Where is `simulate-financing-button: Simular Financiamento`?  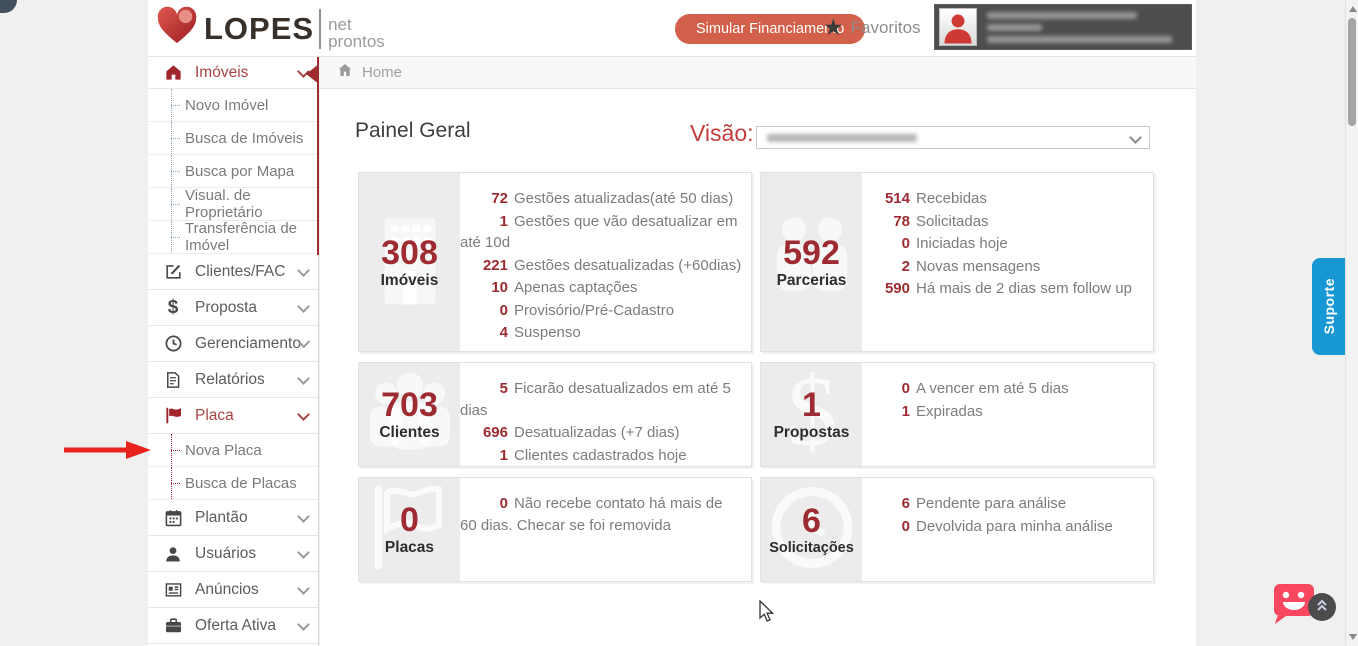 simulate-financing-button: Simular Financiamento is located at coordinates (770, 29).